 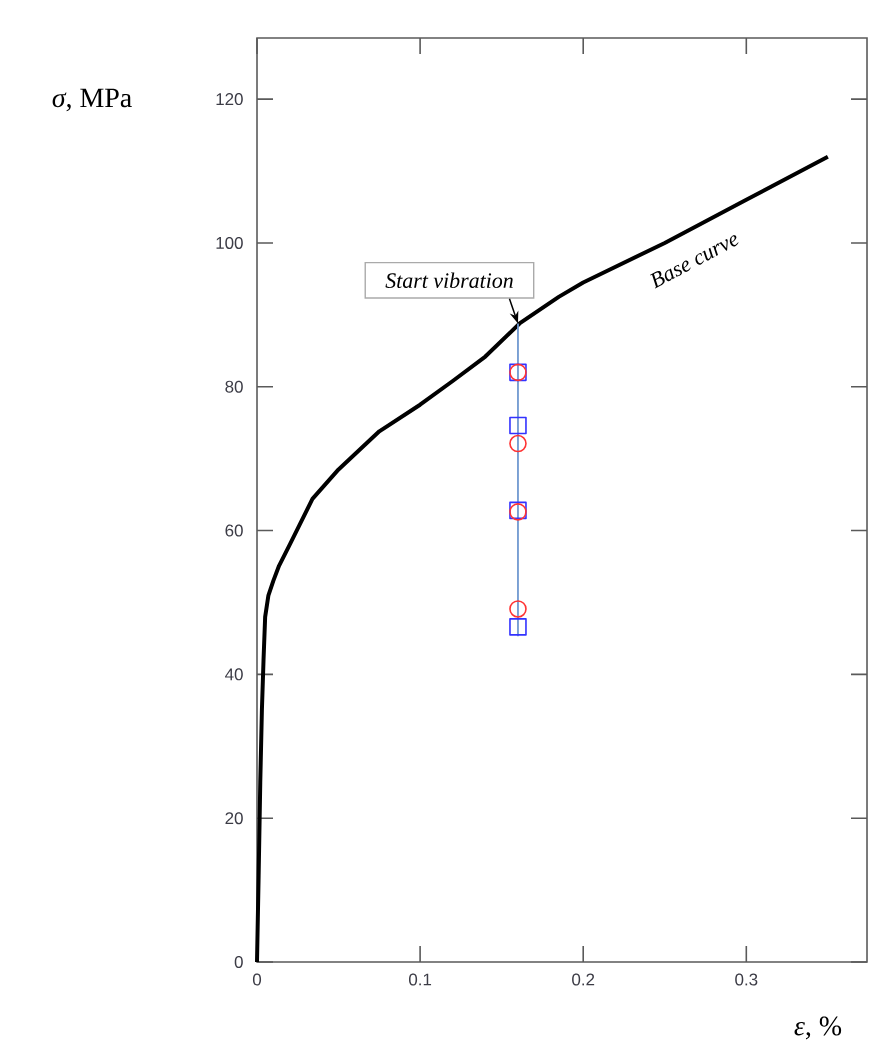 I want to click on x-tick-label: 0, so click(x=257, y=979).